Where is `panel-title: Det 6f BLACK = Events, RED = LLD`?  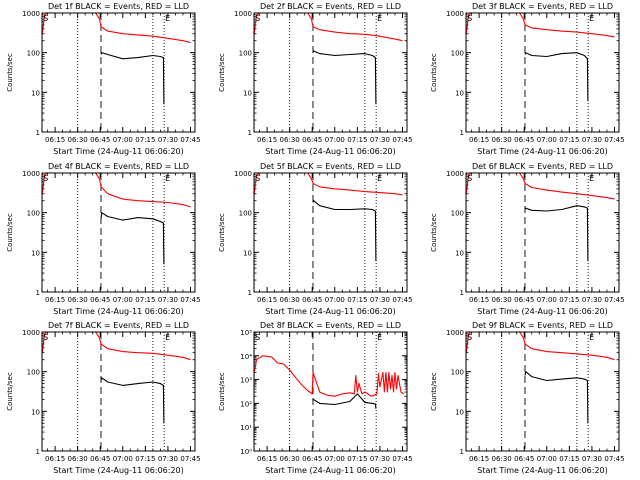
panel-title: Det 6f BLACK = Events, RED = LLD is located at coordinates (542, 166).